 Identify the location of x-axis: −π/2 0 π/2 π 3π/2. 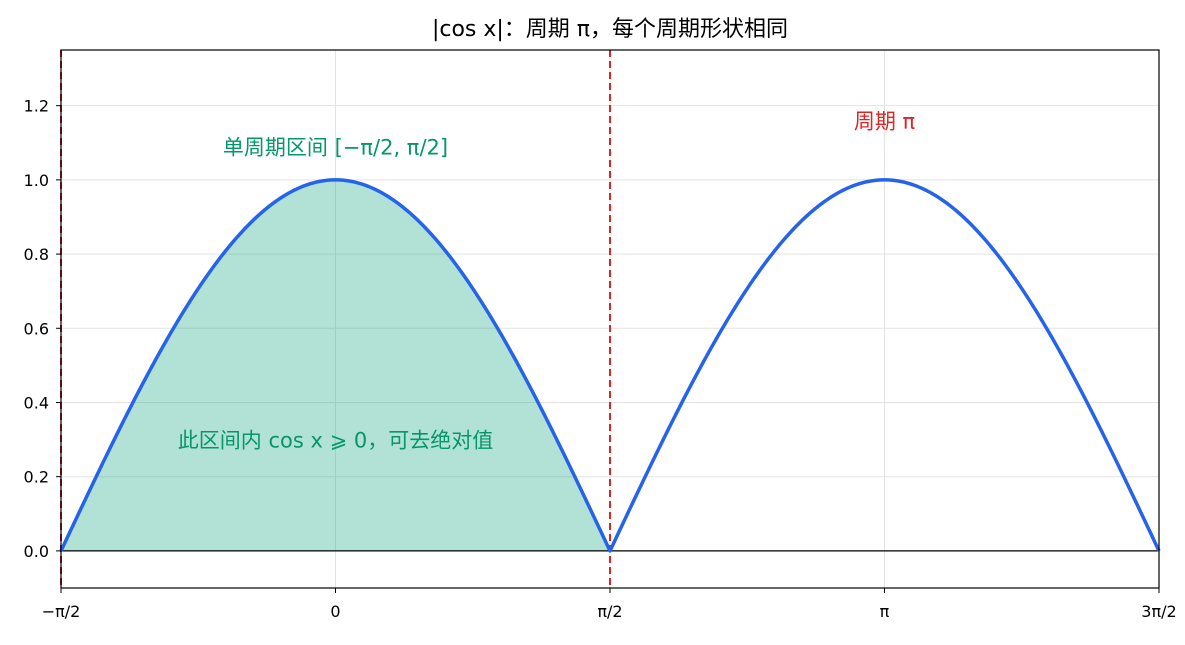
(609, 604).